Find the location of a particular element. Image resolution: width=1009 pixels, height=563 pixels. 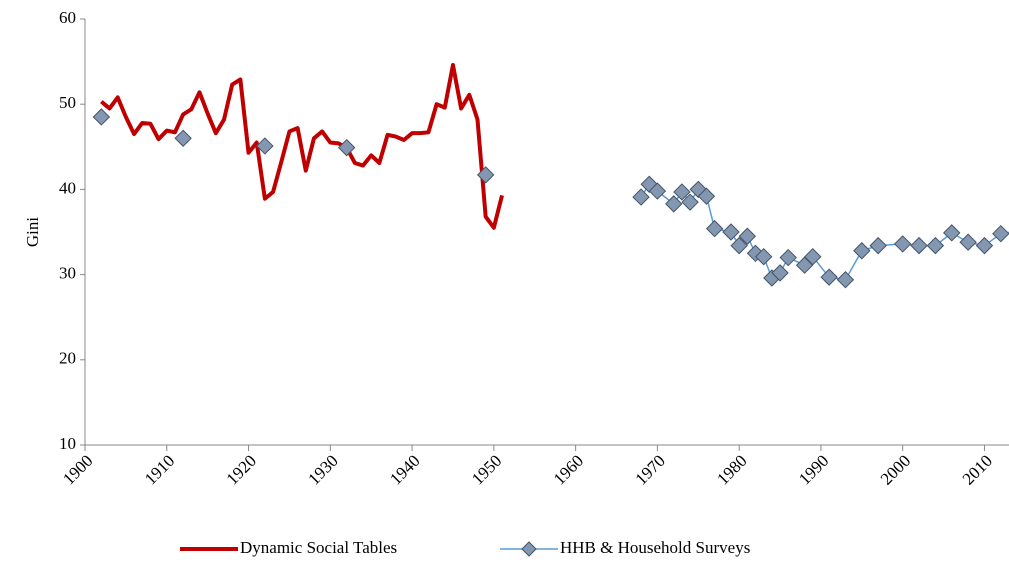

x-tick-label: 1930 is located at coordinates (322, 469).